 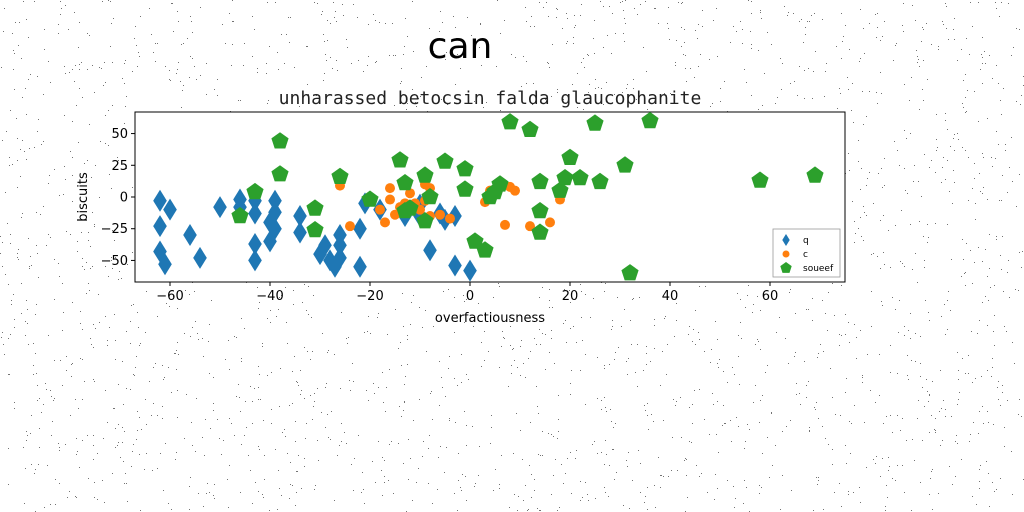 What do you see at coordinates (670, 296) in the screenshot?
I see `x-tick-label: 40` at bounding box center [670, 296].